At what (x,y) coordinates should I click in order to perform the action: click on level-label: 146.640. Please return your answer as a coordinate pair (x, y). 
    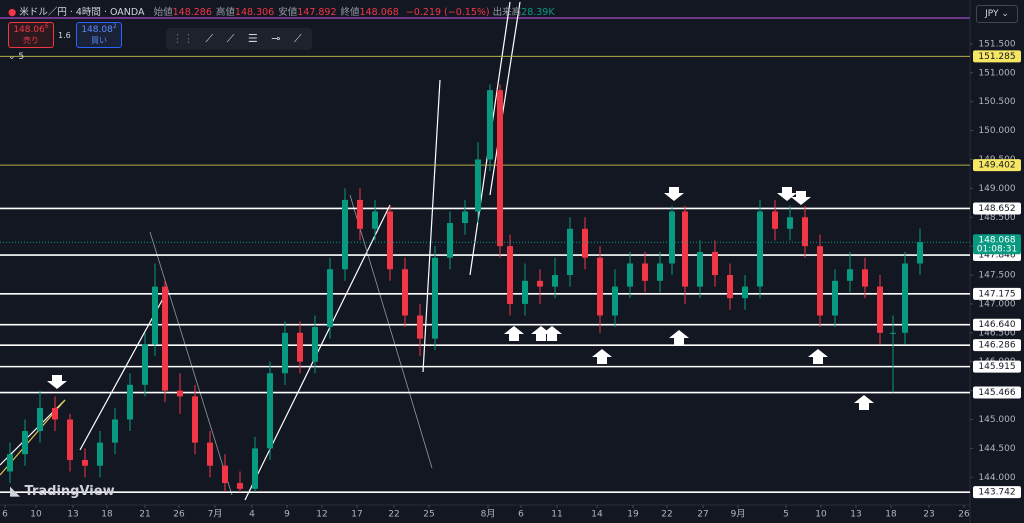
    Looking at the image, I should click on (996, 325).